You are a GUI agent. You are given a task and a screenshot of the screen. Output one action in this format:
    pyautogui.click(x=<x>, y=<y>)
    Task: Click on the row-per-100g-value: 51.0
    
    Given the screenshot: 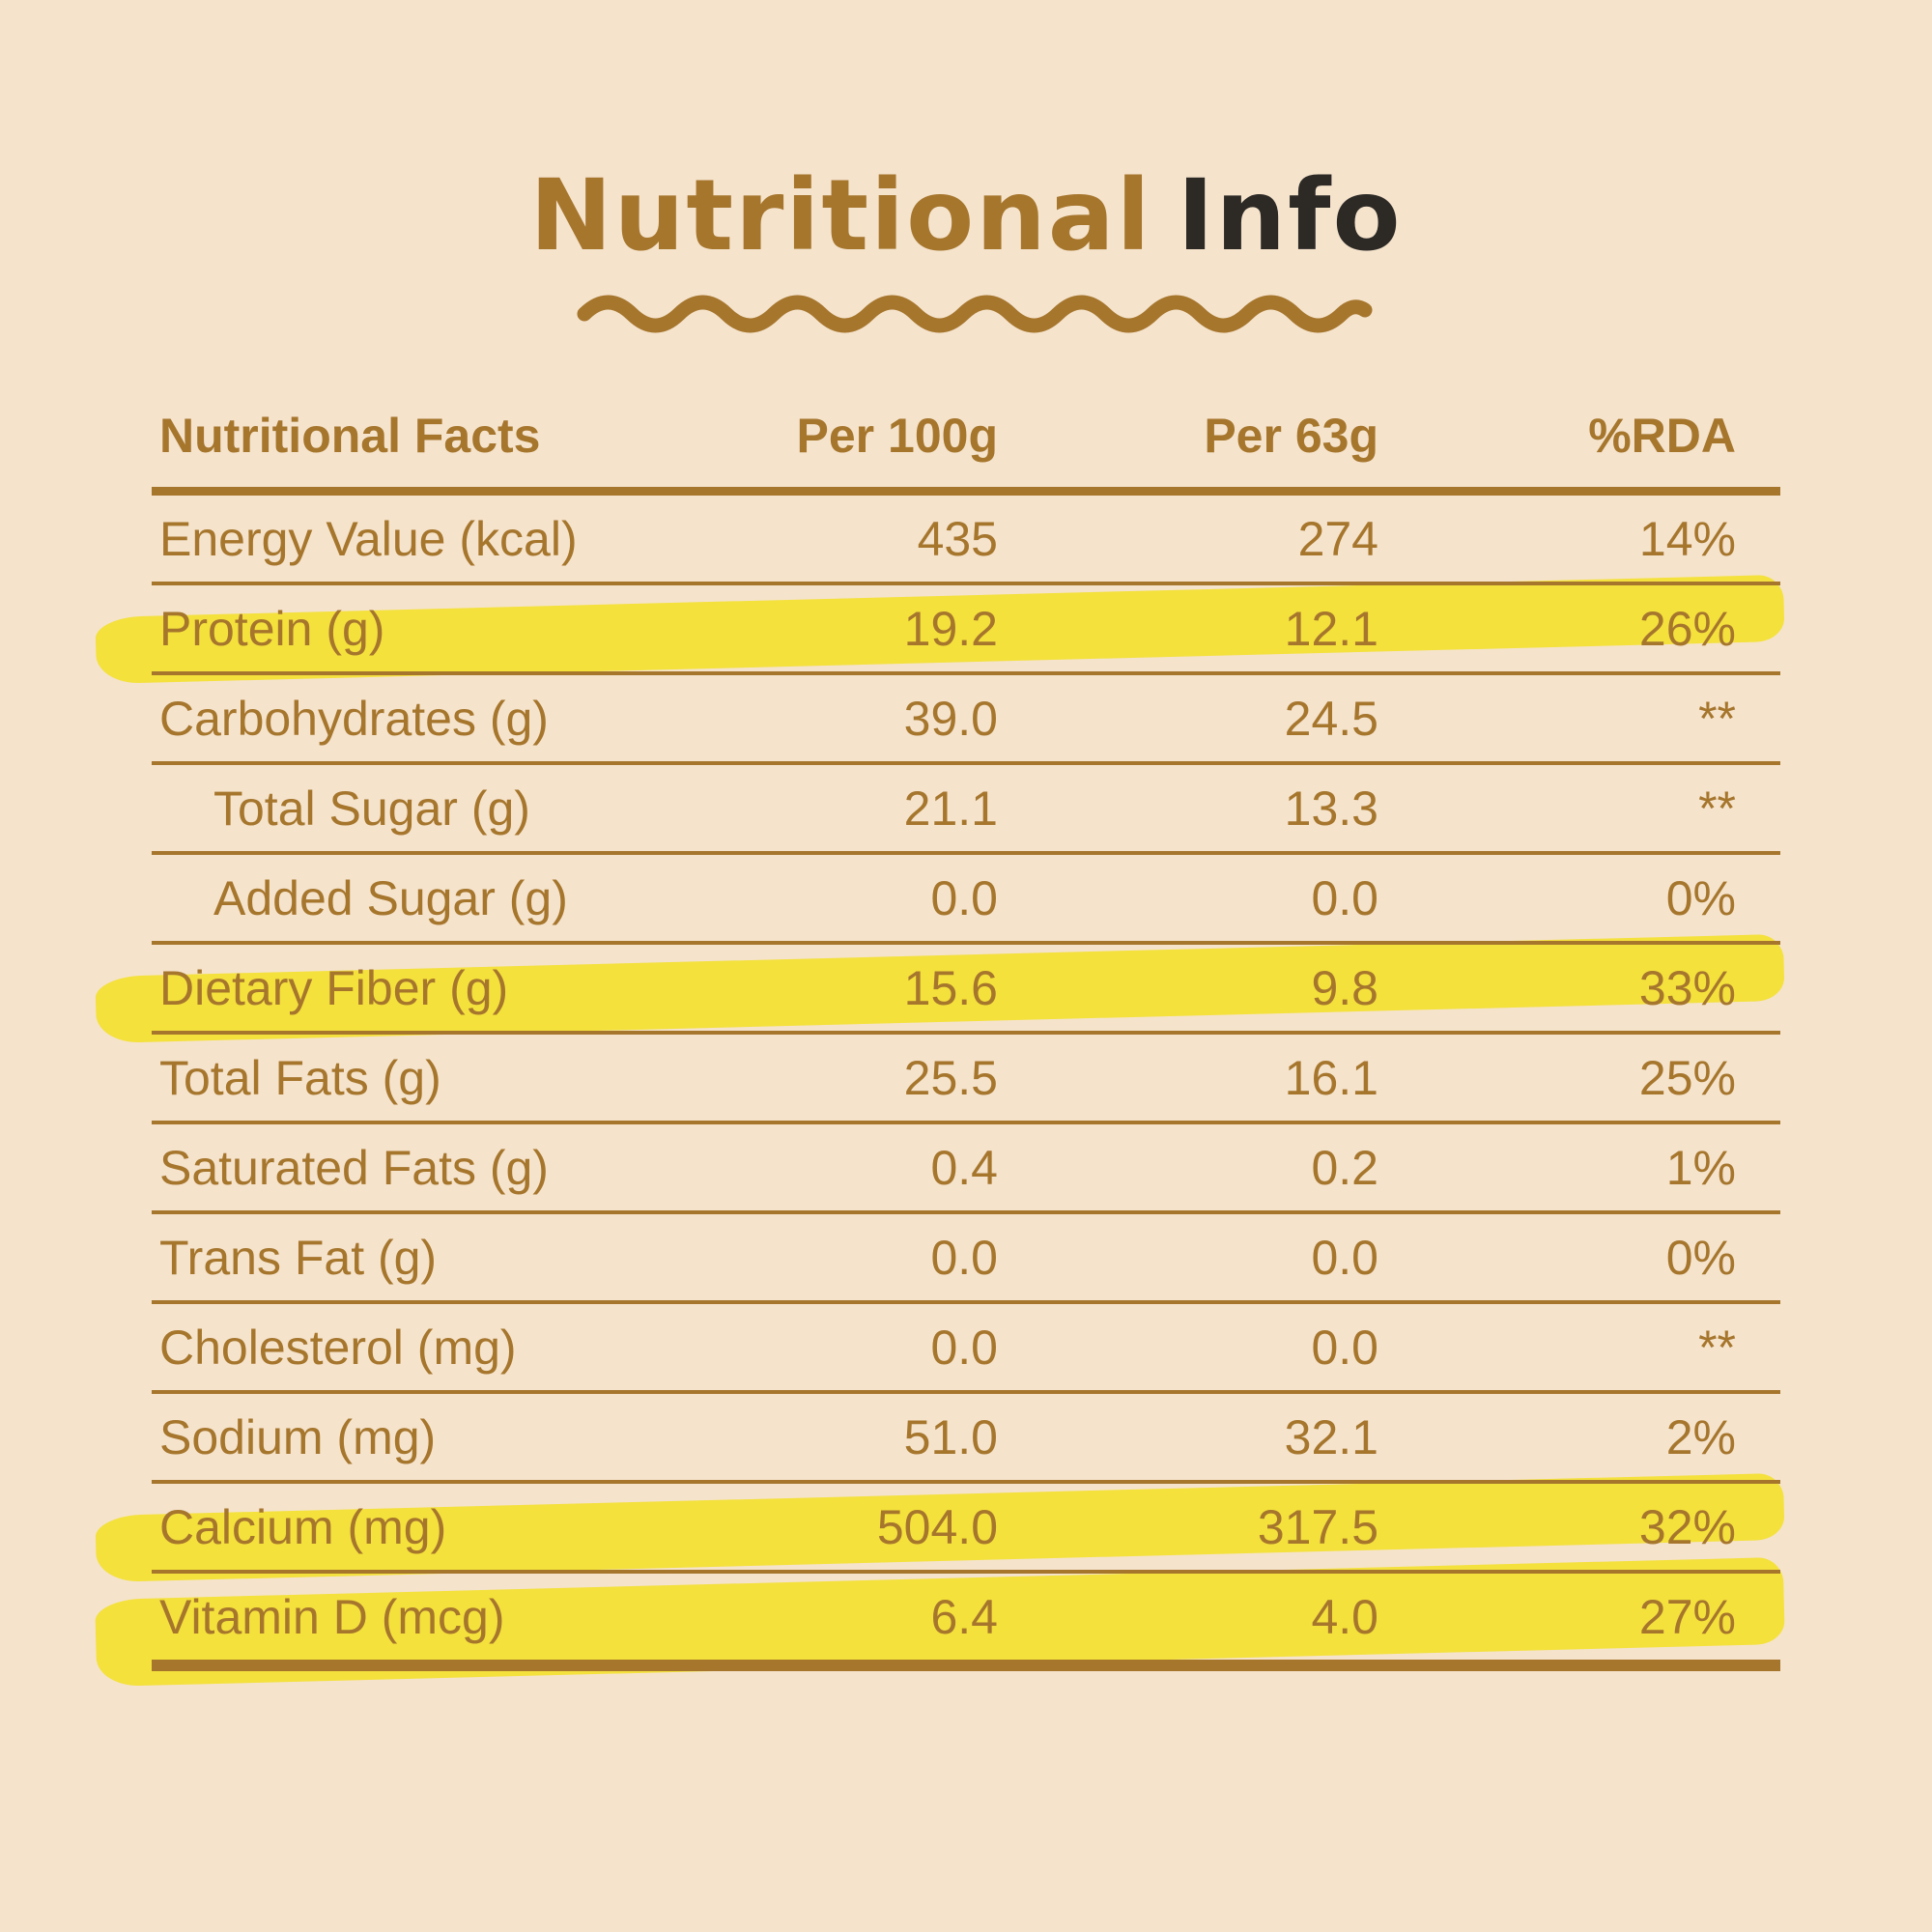 What is the action you would take?
    pyautogui.click(x=950, y=1436)
    